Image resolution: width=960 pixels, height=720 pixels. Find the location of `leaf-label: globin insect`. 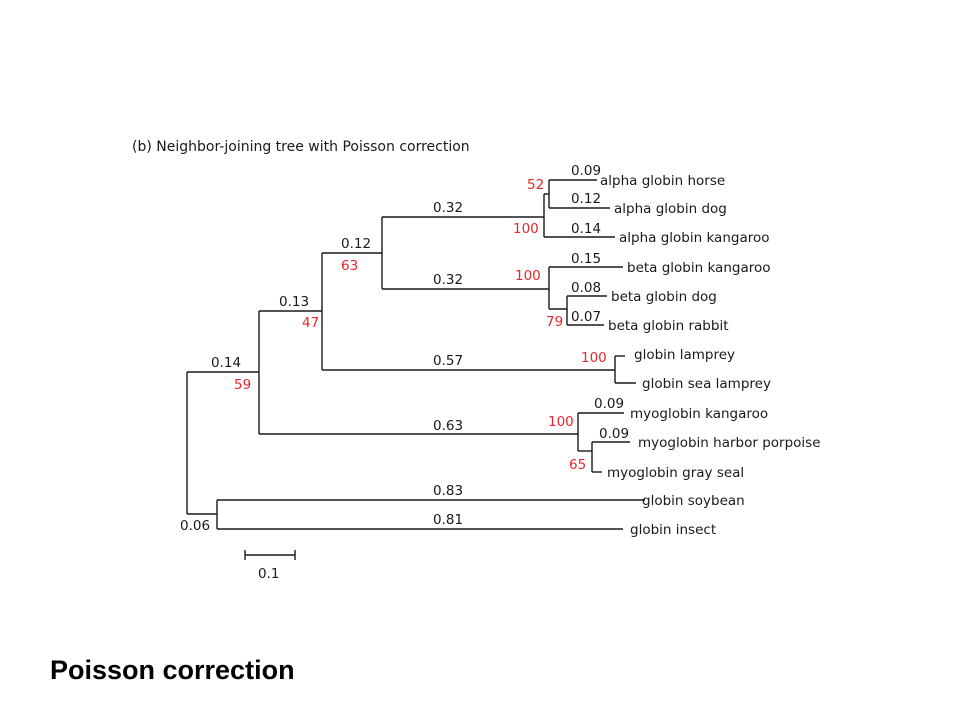

leaf-label: globin insect is located at coordinates (673, 530).